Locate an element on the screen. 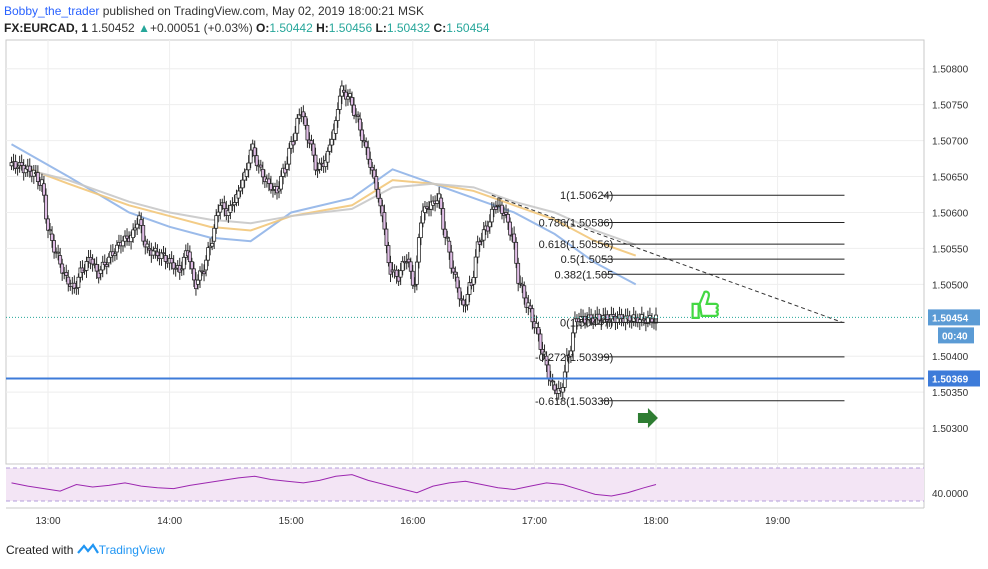  high-value: 1.50456 is located at coordinates (350, 28).